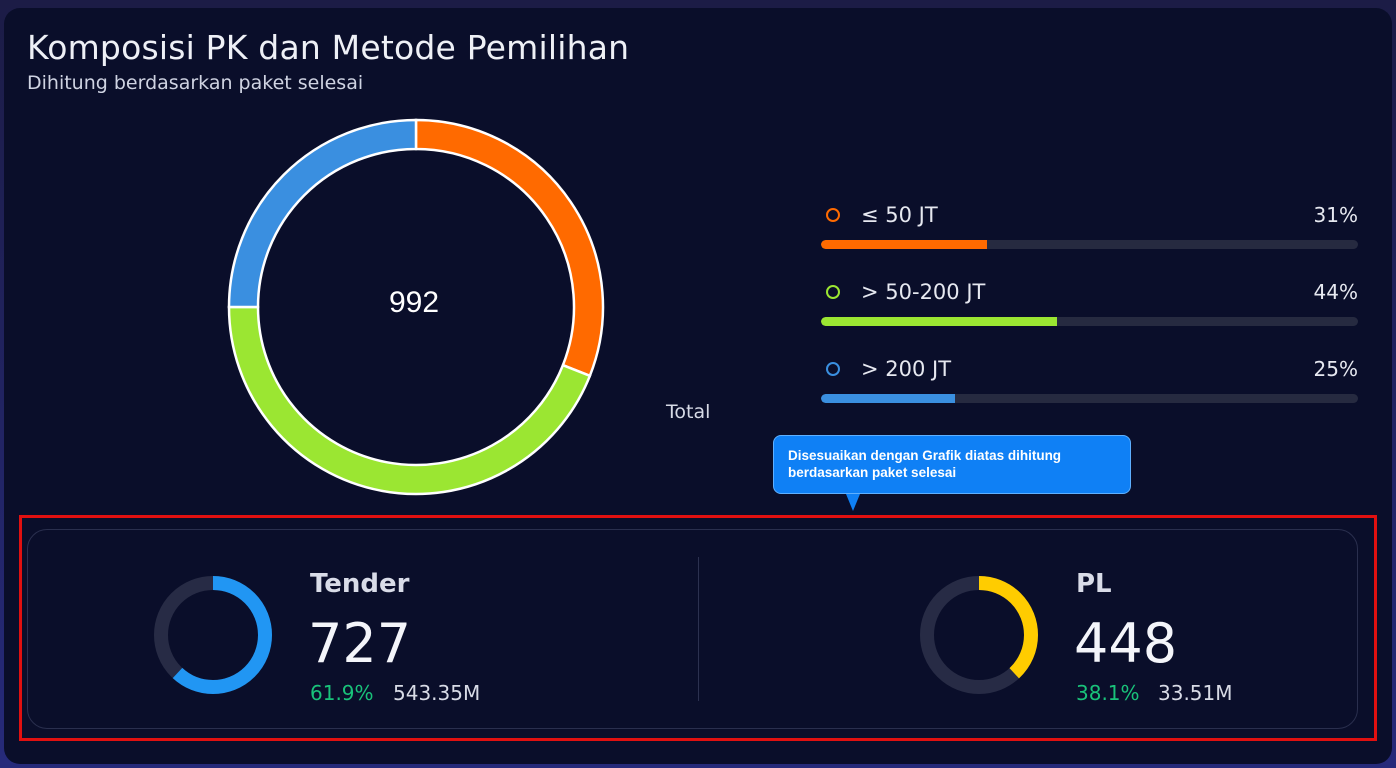 The image size is (1396, 768). I want to click on legend-percent: 44%, so click(1335, 292).